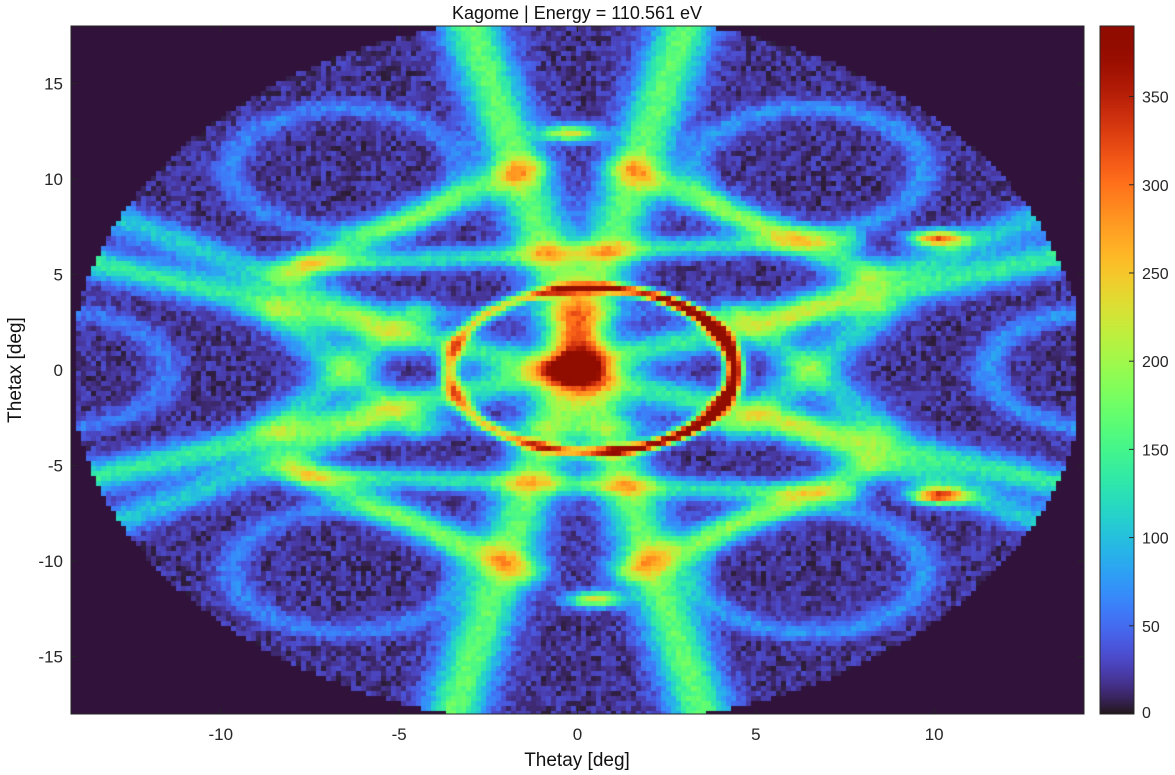 This screenshot has width=1175, height=775. I want to click on chart-title: Kagome | Energy = 110.561 eV, so click(577, 13).